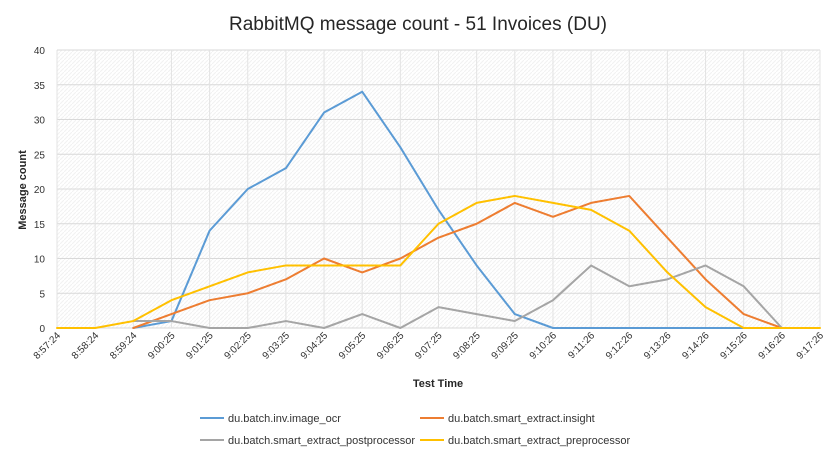 The image size is (837, 456). Describe the element at coordinates (521, 419) in the screenshot. I see `legend-label: du.batch.smart_extract.insight` at that location.